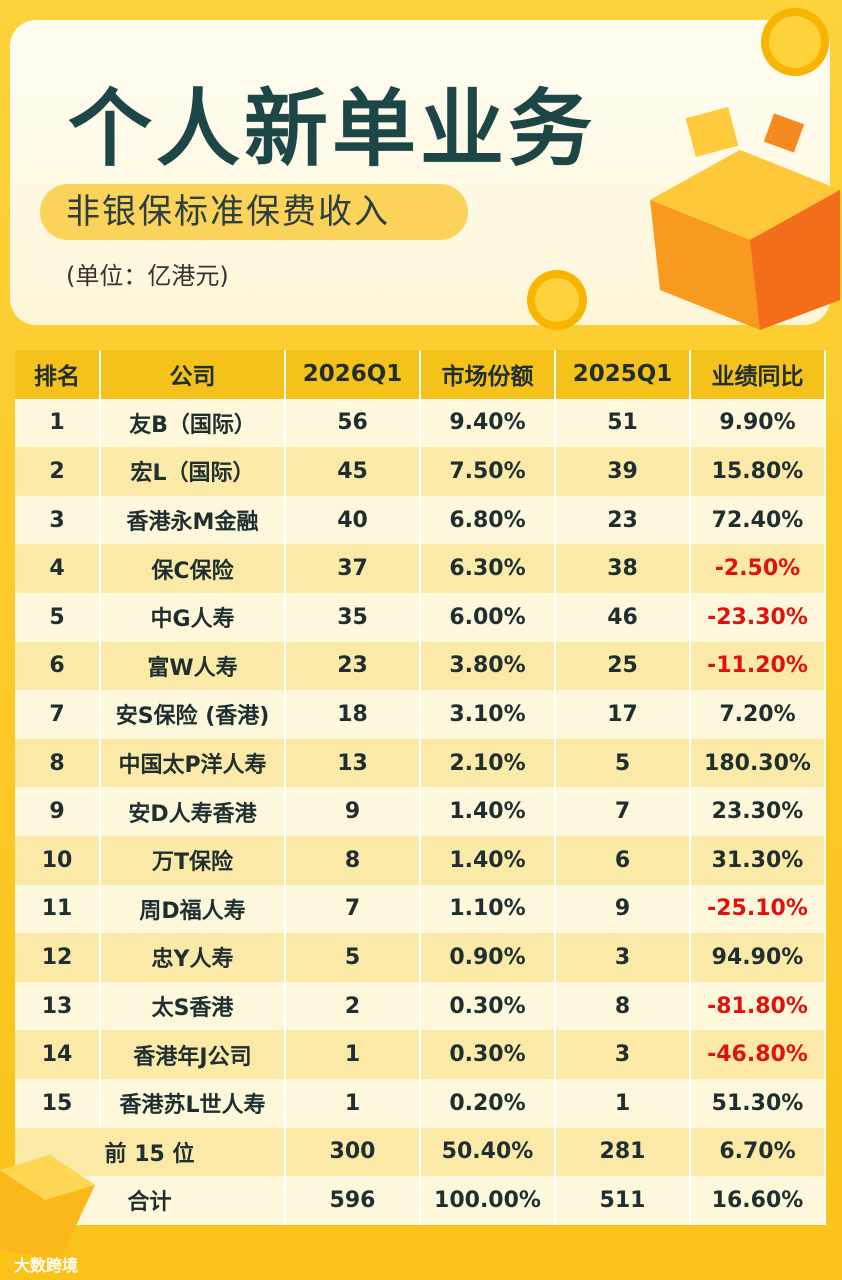 The image size is (842, 1280). I want to click on column-header: 业绩同比, so click(758, 374).